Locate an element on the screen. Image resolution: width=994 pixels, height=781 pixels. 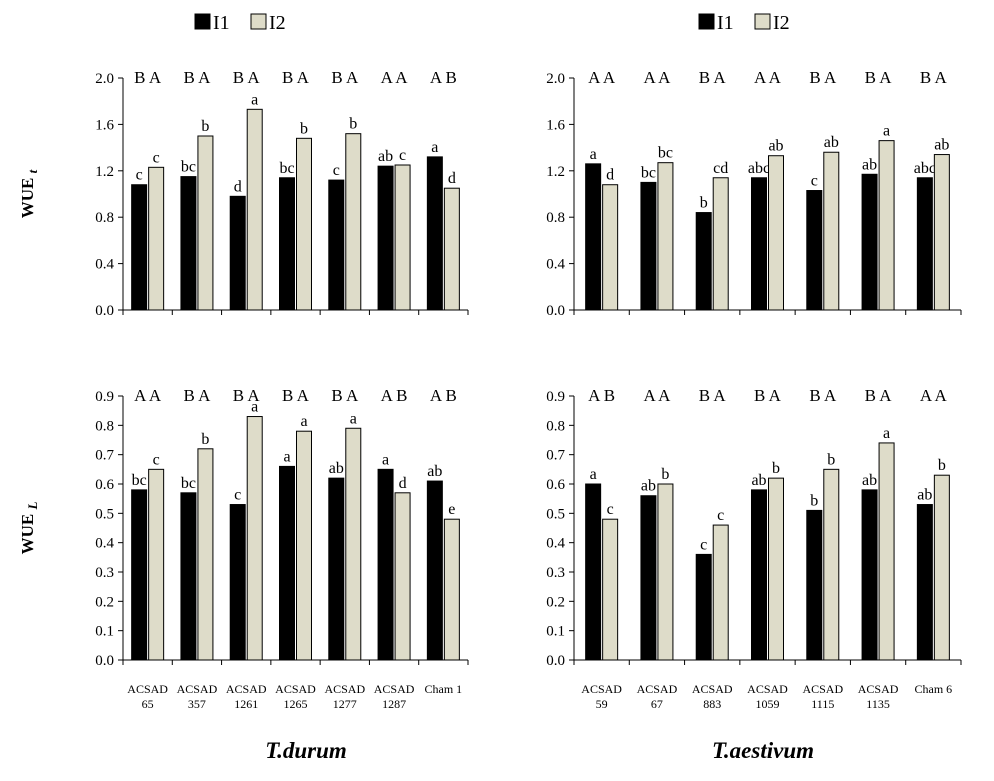
y-tick-label: 0.2 is located at coordinates (104, 602).